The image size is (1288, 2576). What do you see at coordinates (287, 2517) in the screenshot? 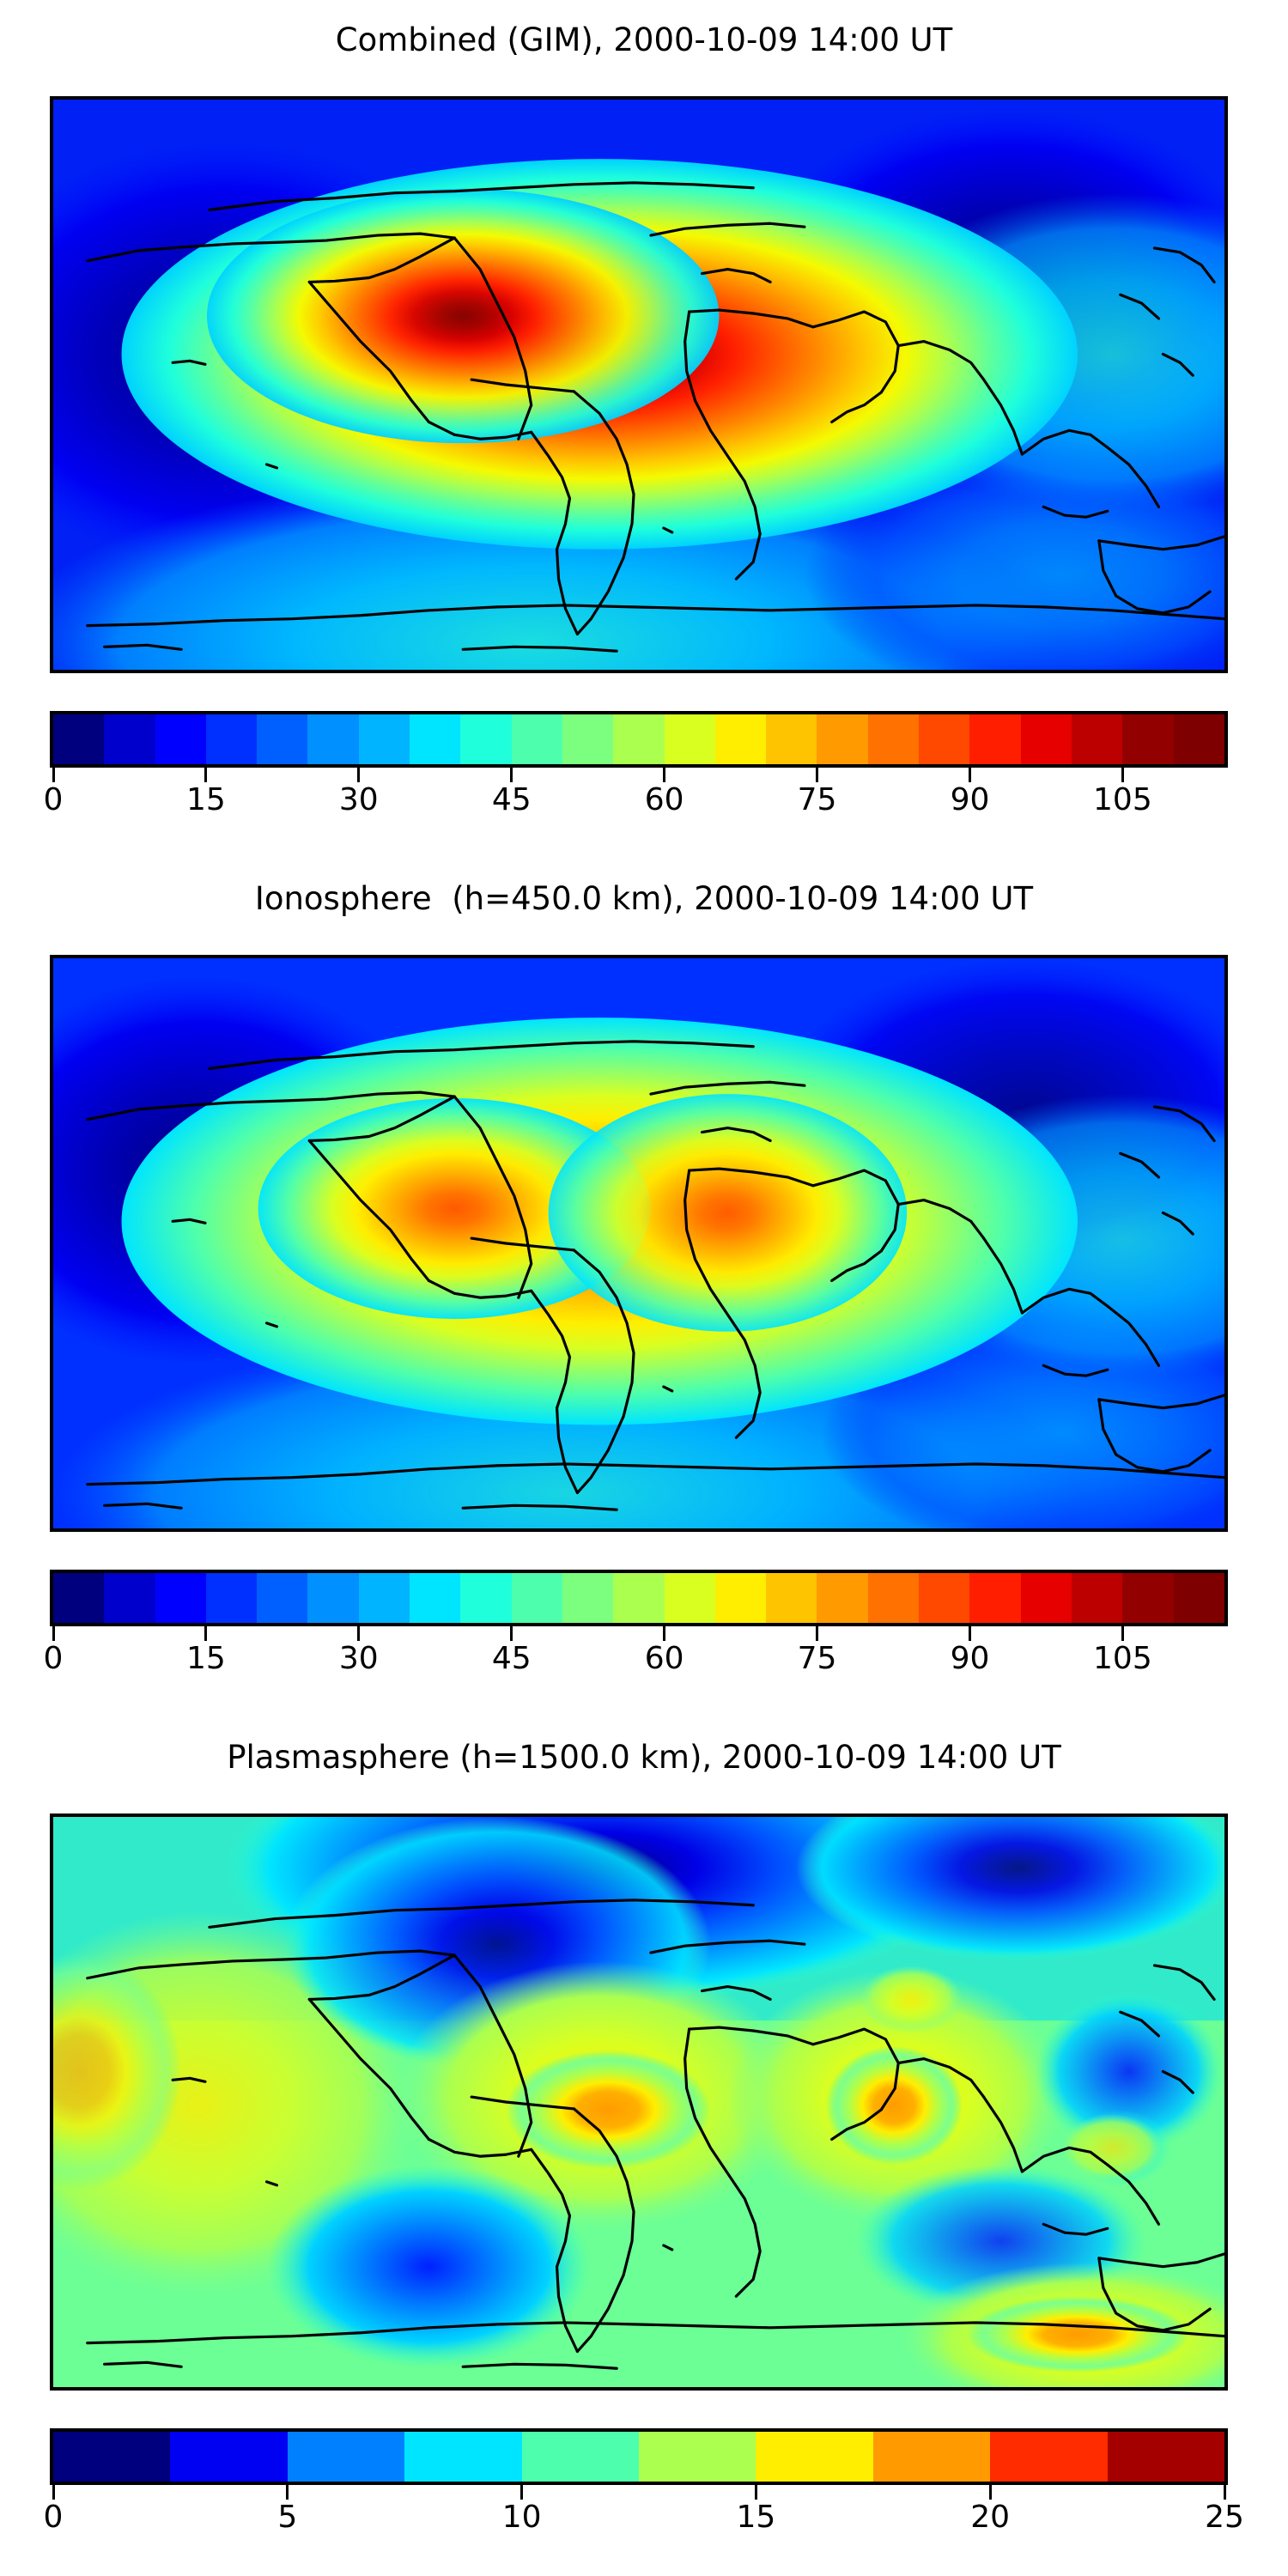
I see `colorbar-tick-label: 5` at bounding box center [287, 2517].